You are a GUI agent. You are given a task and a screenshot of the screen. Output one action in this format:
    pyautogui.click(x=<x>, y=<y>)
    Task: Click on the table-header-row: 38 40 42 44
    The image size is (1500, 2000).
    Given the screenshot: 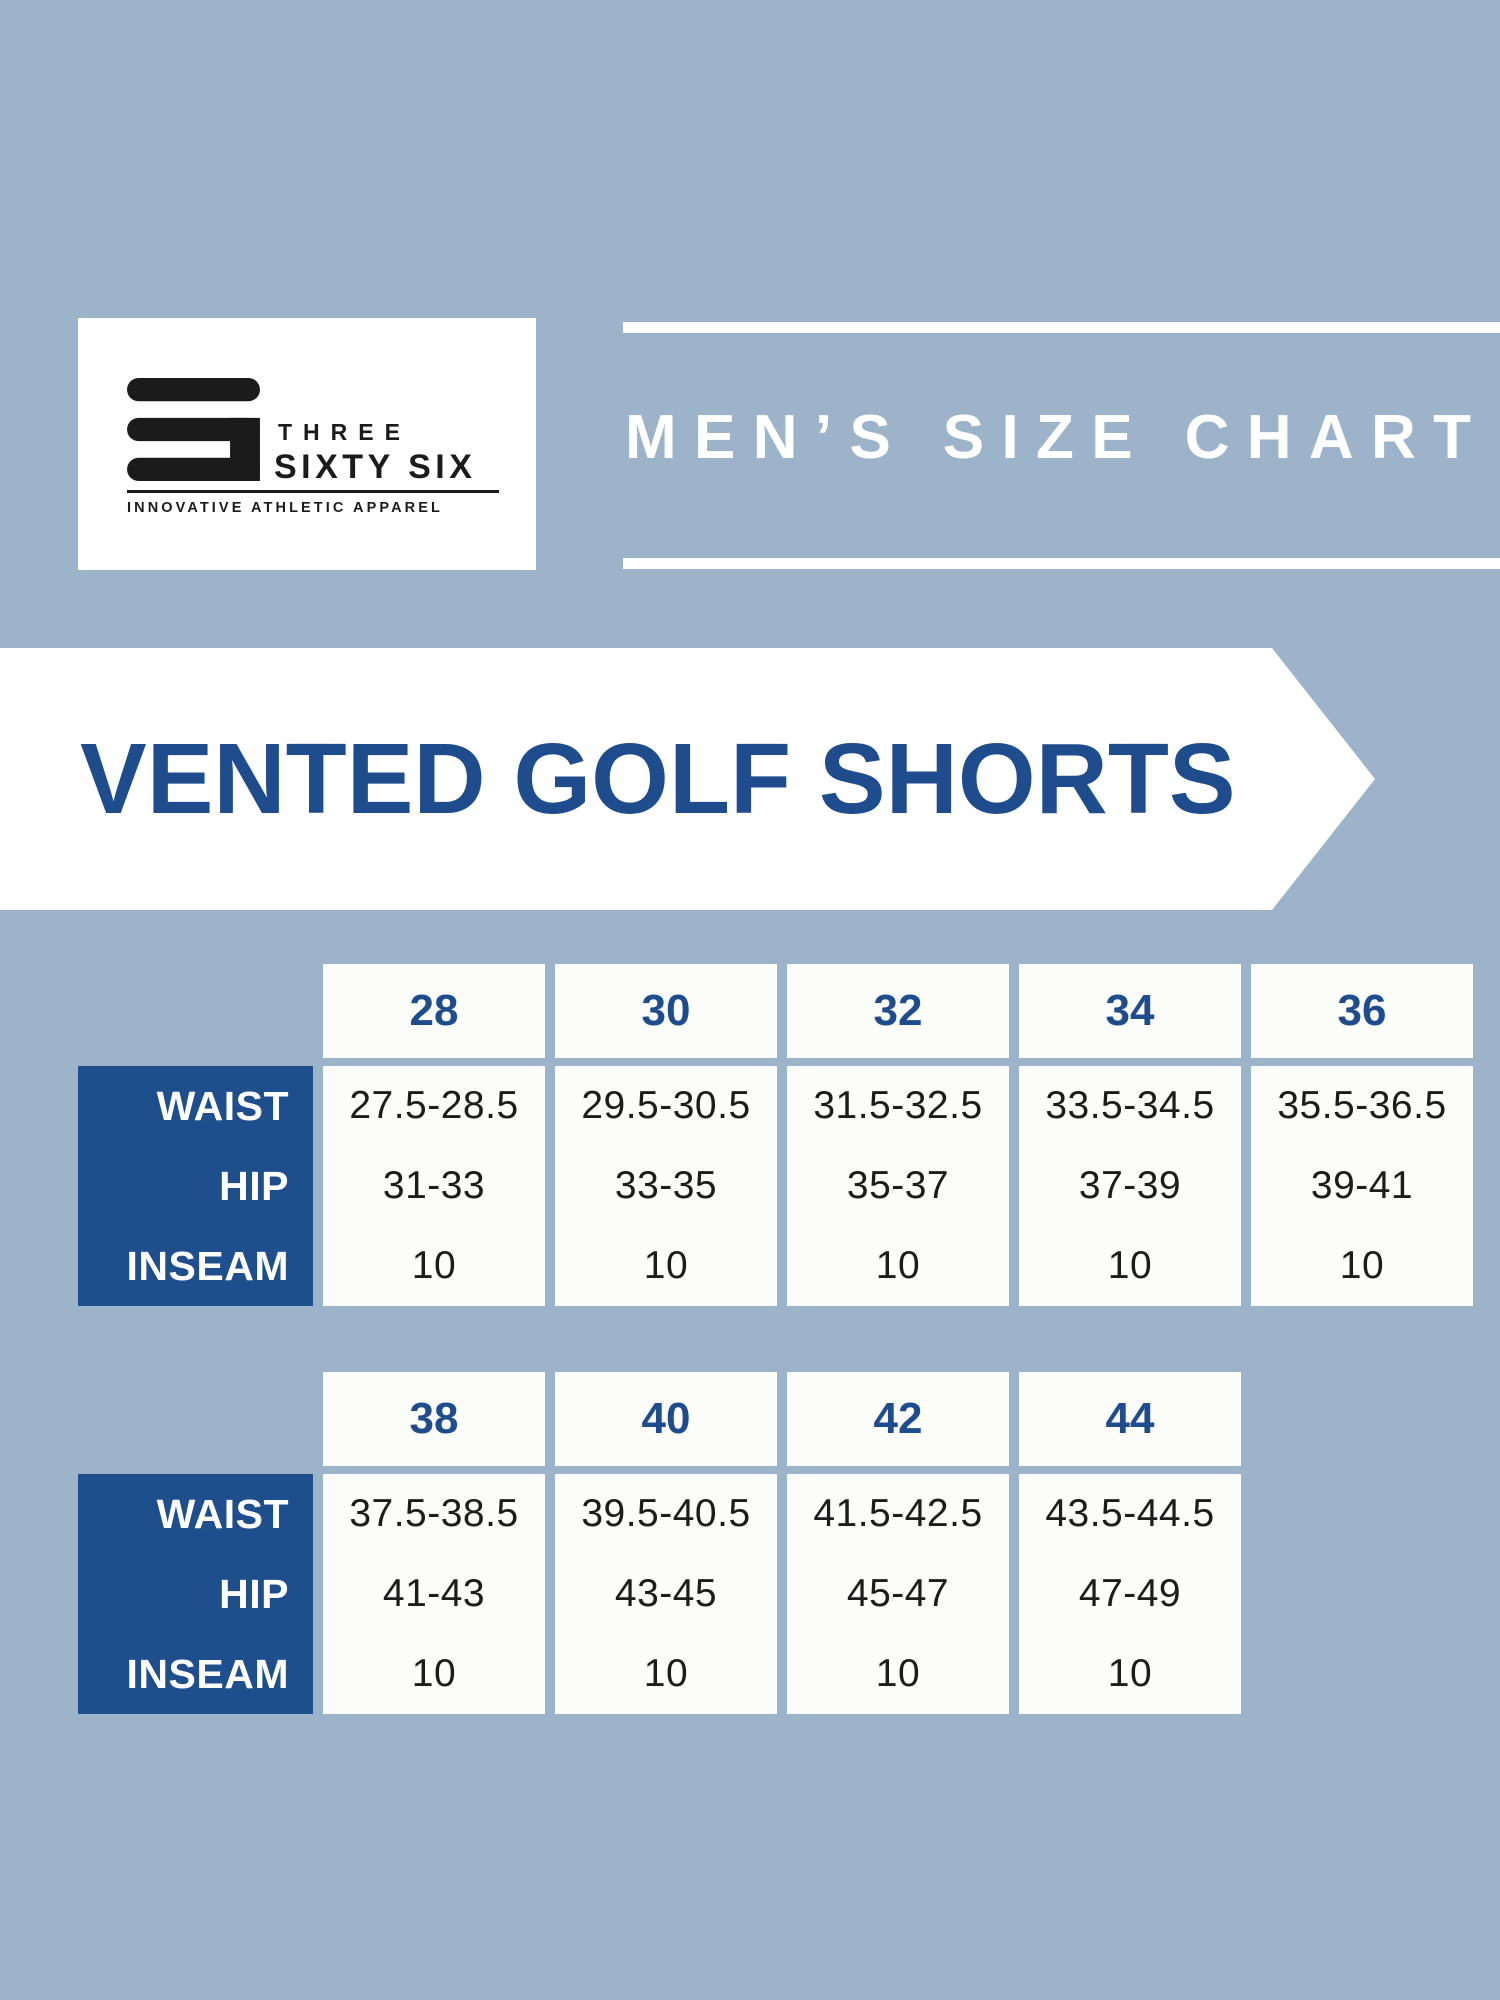 What is the action you would take?
    pyautogui.click(x=659, y=1419)
    